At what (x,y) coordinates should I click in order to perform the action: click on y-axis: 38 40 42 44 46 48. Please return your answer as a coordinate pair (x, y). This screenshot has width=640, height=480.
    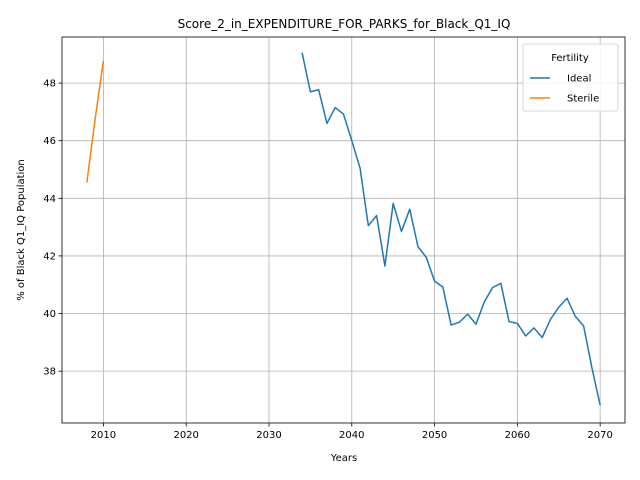
    Looking at the image, I should click on (52, 228).